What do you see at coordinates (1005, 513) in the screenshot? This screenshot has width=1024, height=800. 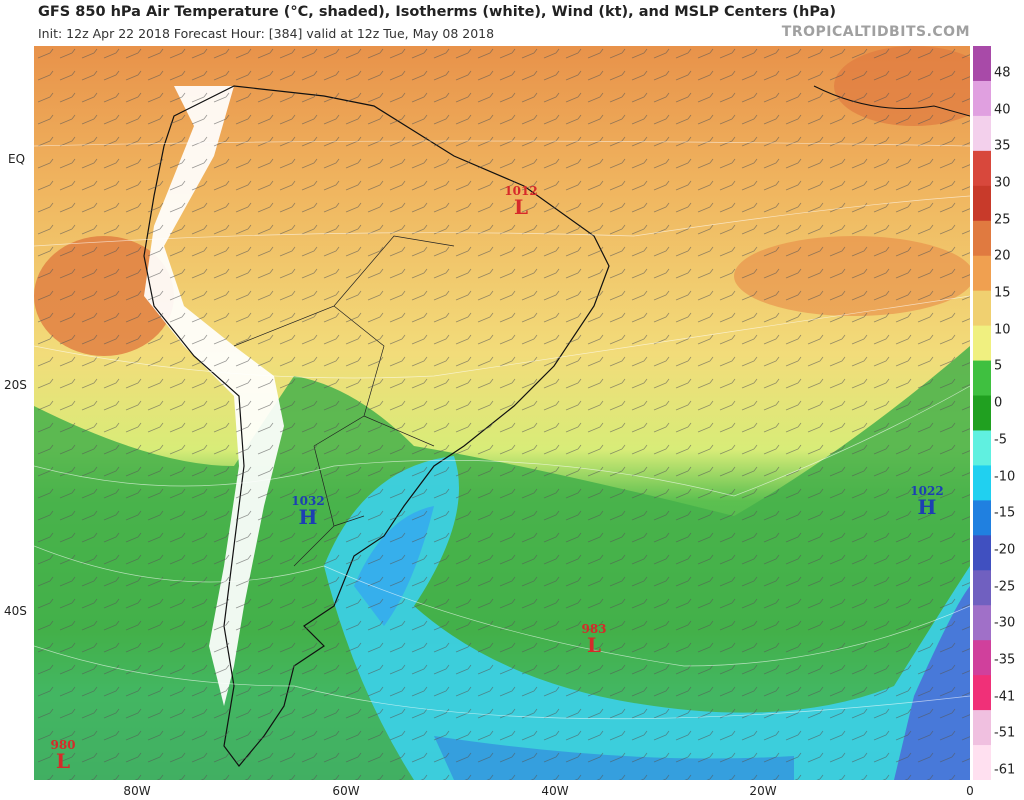 I see `colorbar-label: -15` at bounding box center [1005, 513].